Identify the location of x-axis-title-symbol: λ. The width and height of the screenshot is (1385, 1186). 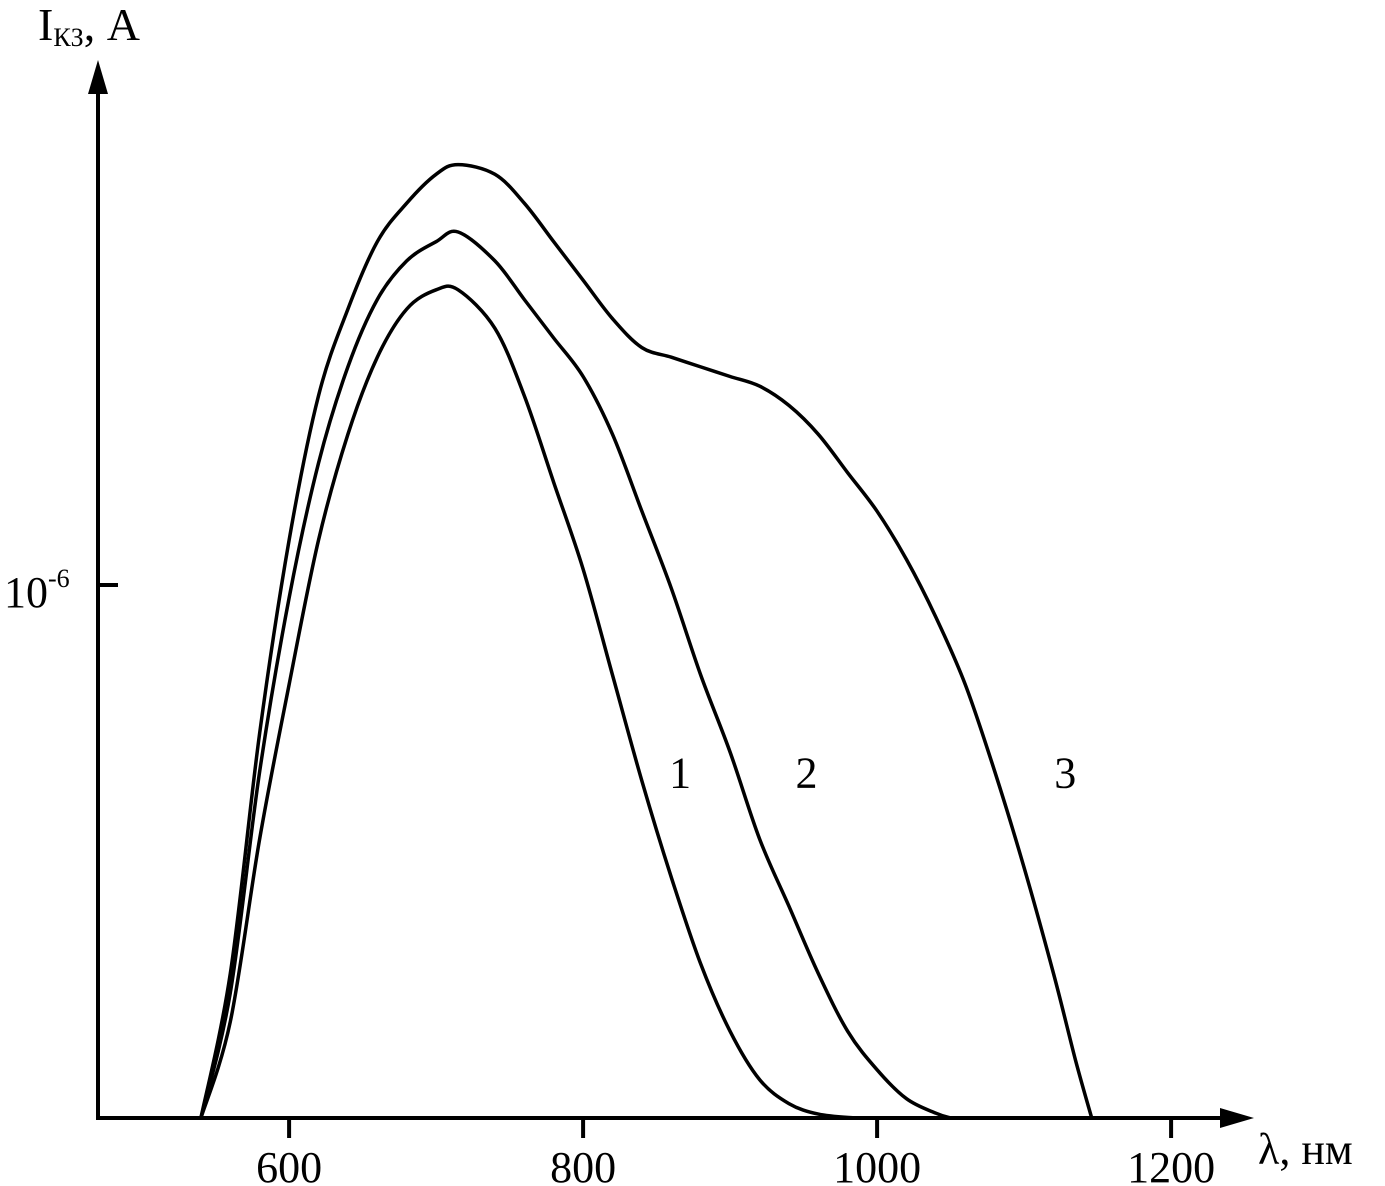
(1269, 1149).